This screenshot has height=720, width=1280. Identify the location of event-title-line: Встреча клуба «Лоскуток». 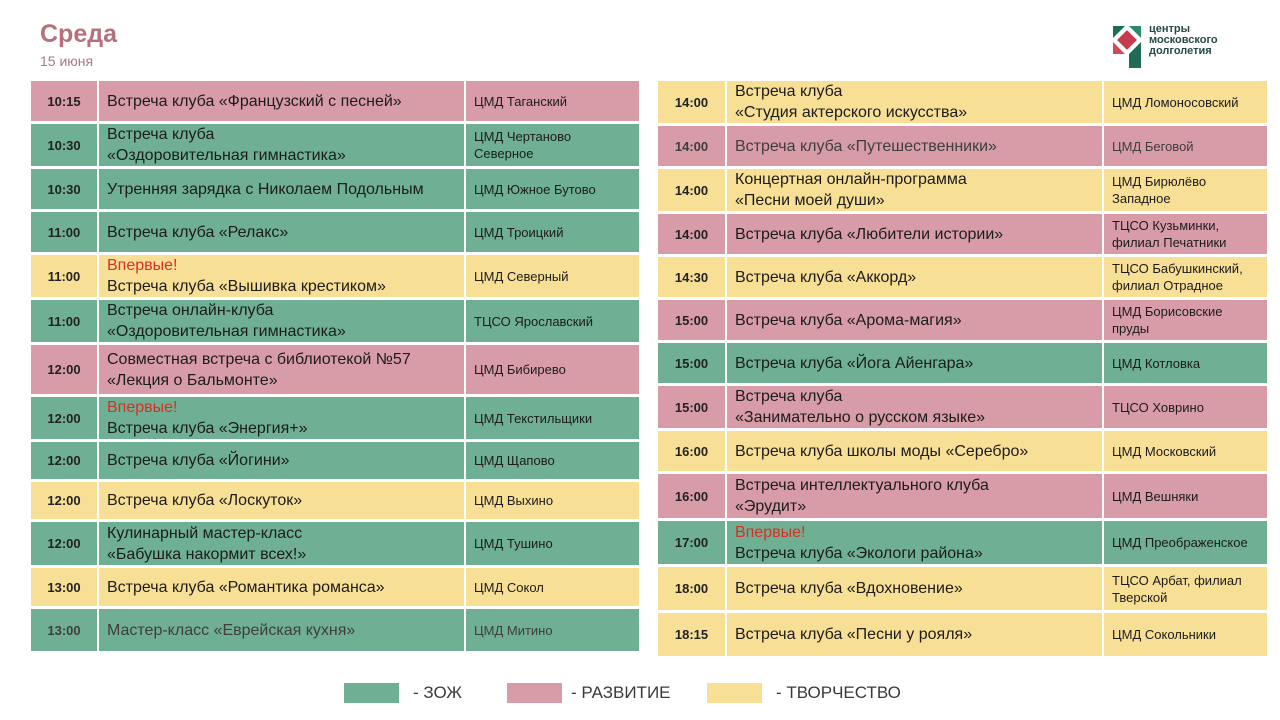
(205, 500).